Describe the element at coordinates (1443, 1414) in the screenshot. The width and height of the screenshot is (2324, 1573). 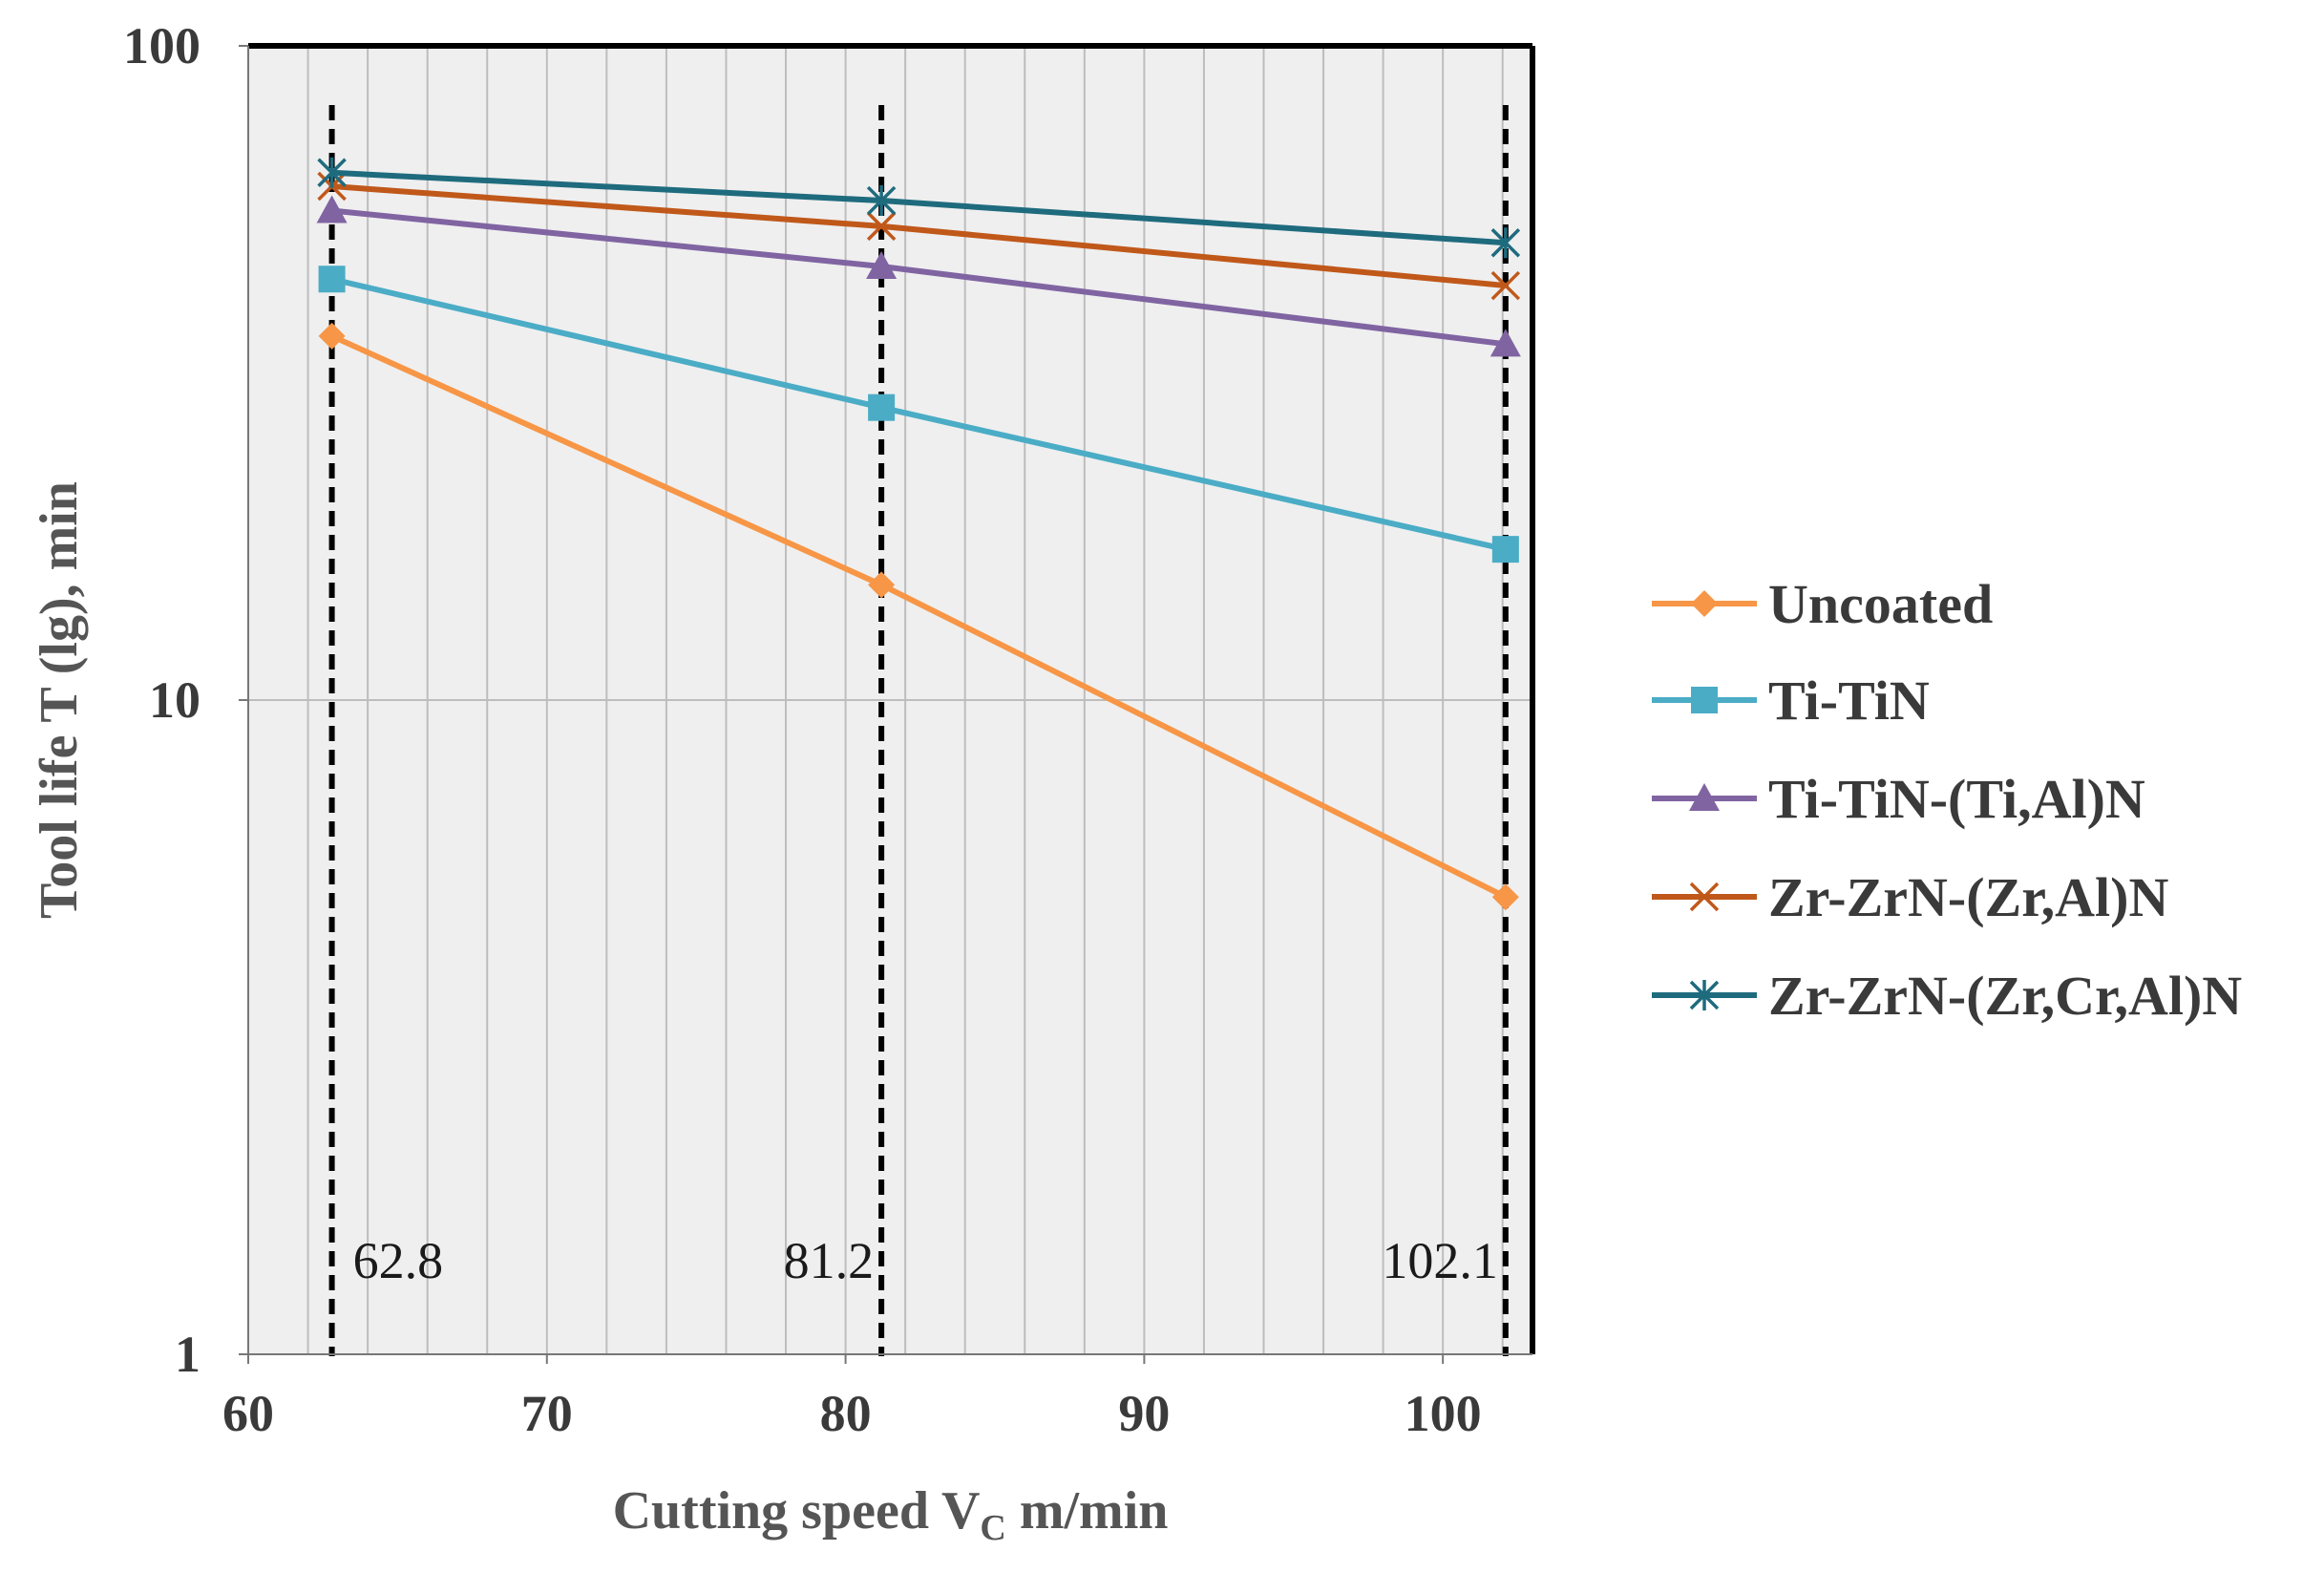
I see `x-tick-label: 100` at that location.